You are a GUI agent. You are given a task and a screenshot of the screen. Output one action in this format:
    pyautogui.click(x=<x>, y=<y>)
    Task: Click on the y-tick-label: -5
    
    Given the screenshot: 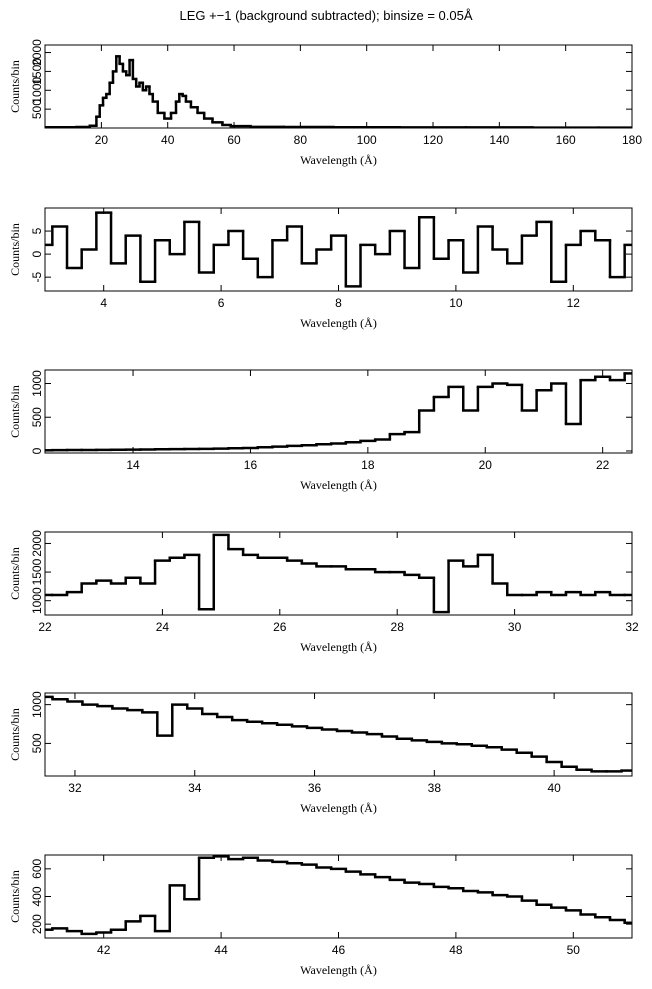 What is the action you would take?
    pyautogui.click(x=37, y=277)
    